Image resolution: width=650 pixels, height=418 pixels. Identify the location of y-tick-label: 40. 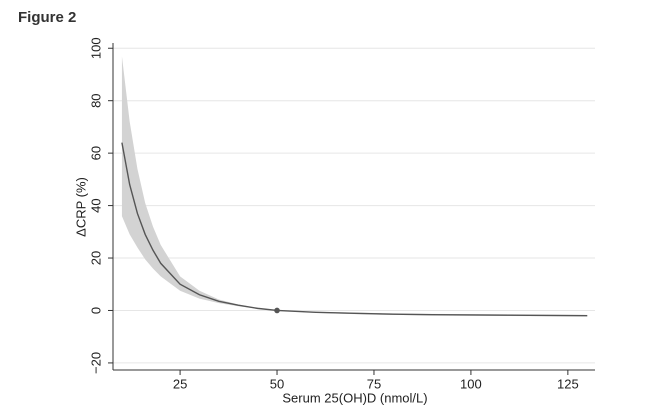
(95, 205).